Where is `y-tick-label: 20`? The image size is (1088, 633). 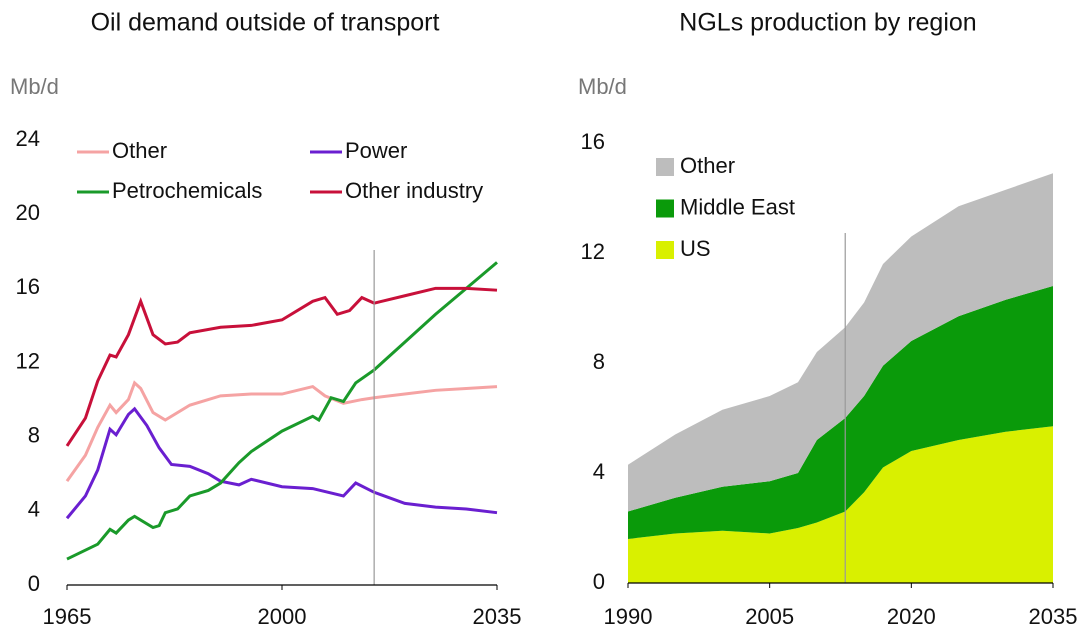
y-tick-label: 20 is located at coordinates (28, 212).